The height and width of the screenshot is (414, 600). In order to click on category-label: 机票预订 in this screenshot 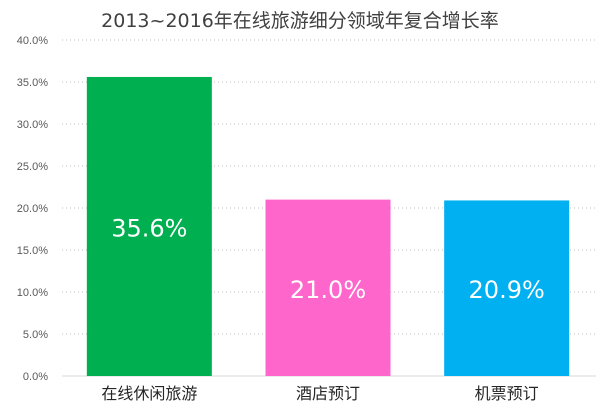, I will do `click(507, 393)`.